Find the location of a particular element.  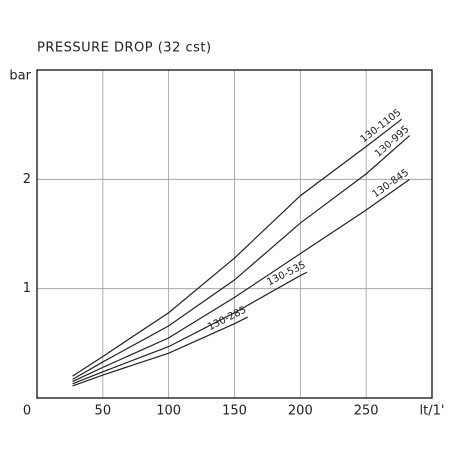

curve-label: 130-845 is located at coordinates (391, 183).